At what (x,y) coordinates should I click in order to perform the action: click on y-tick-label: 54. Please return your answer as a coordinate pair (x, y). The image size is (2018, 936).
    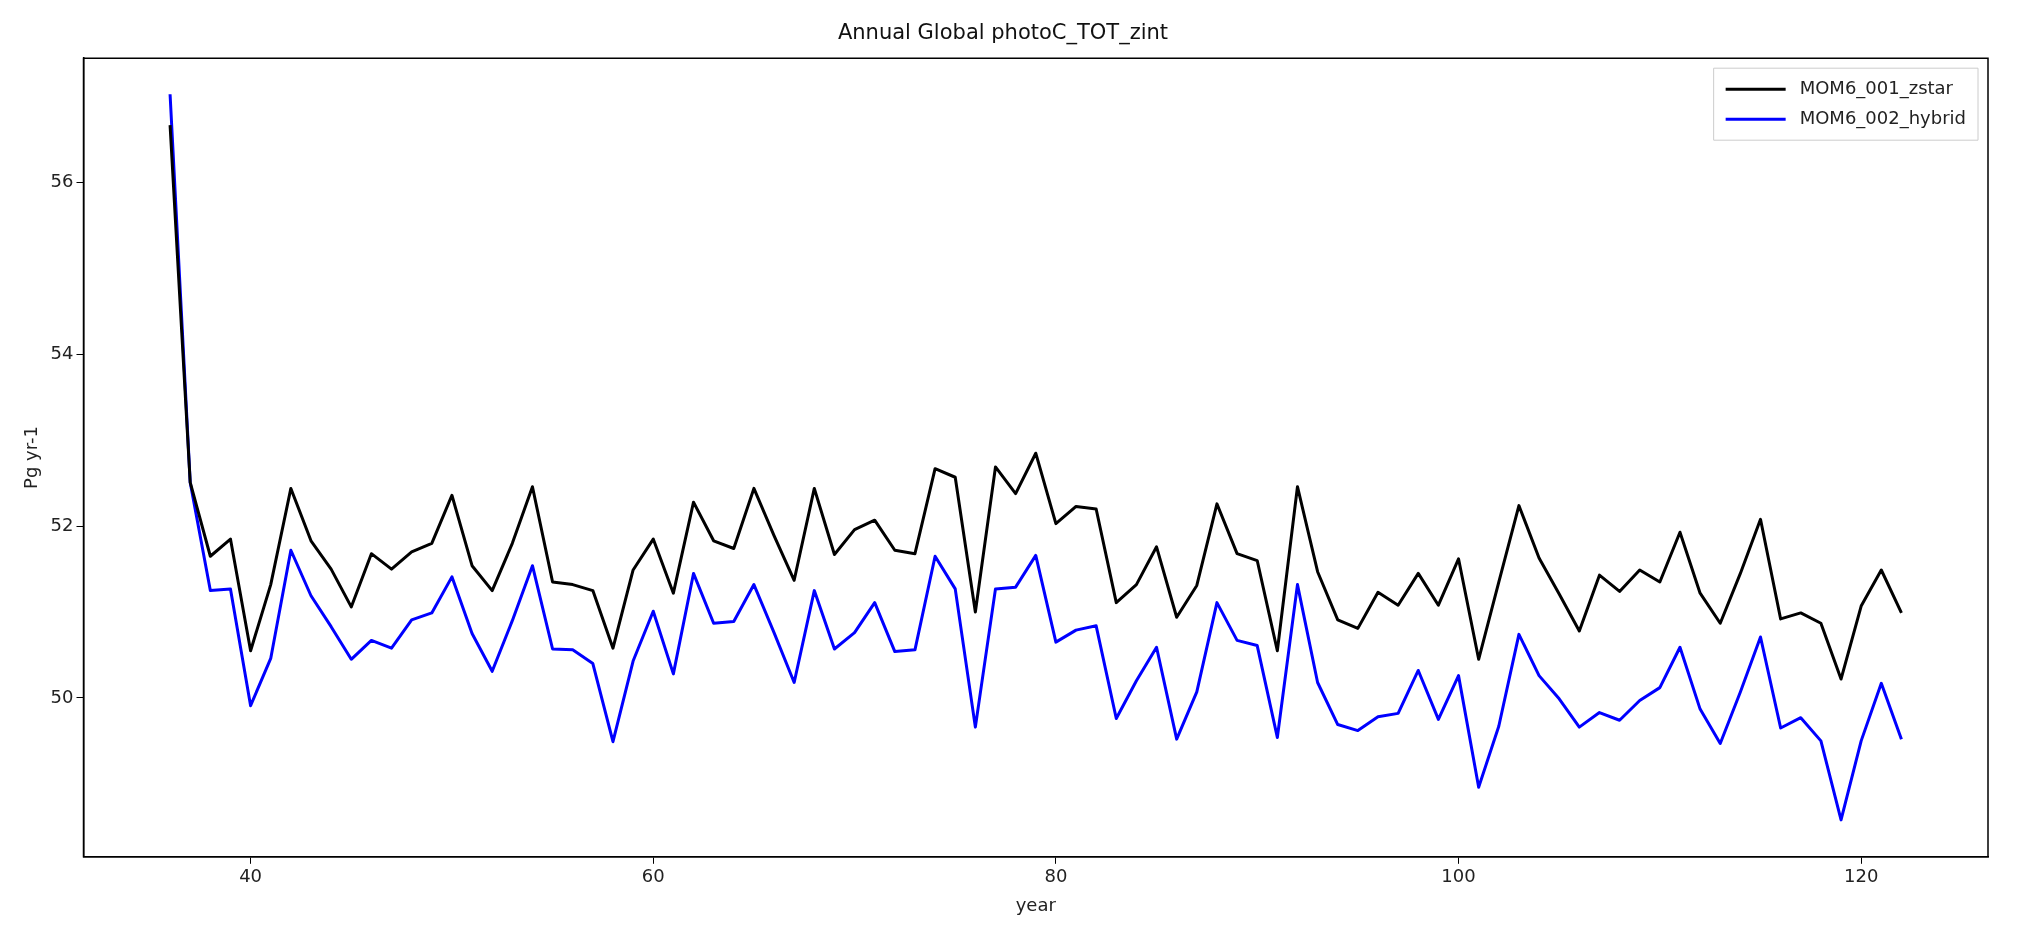
    Looking at the image, I should click on (62, 353).